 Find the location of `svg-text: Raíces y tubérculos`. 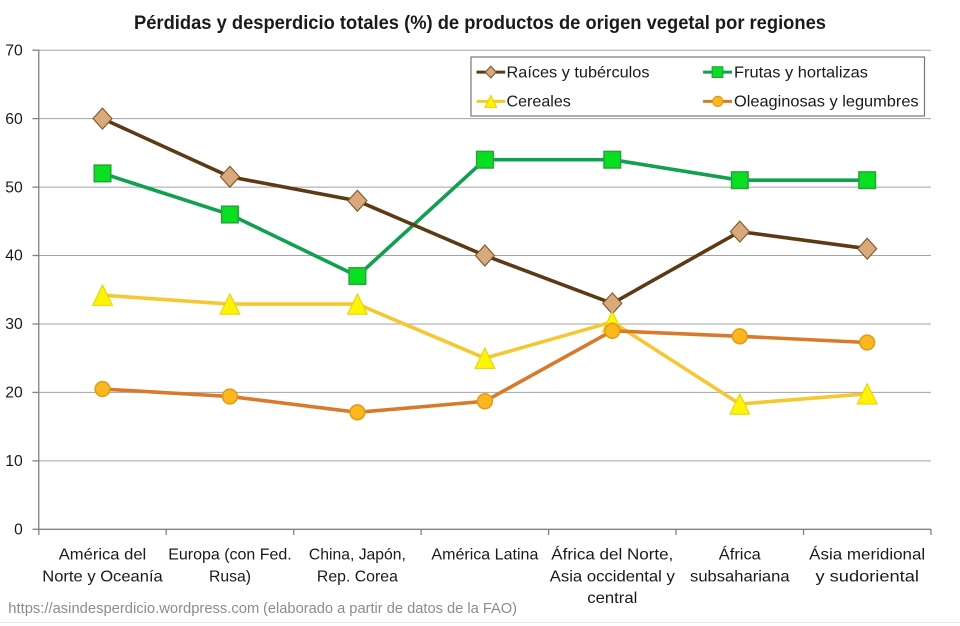

svg-text: Raíces y tubérculos is located at coordinates (578, 72).